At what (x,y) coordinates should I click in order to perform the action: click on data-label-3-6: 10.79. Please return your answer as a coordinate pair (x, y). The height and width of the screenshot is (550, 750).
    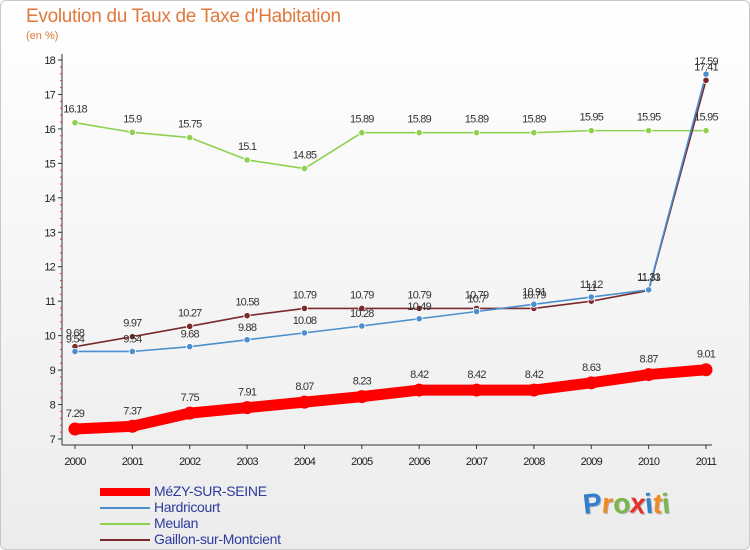
    Looking at the image, I should click on (419, 295).